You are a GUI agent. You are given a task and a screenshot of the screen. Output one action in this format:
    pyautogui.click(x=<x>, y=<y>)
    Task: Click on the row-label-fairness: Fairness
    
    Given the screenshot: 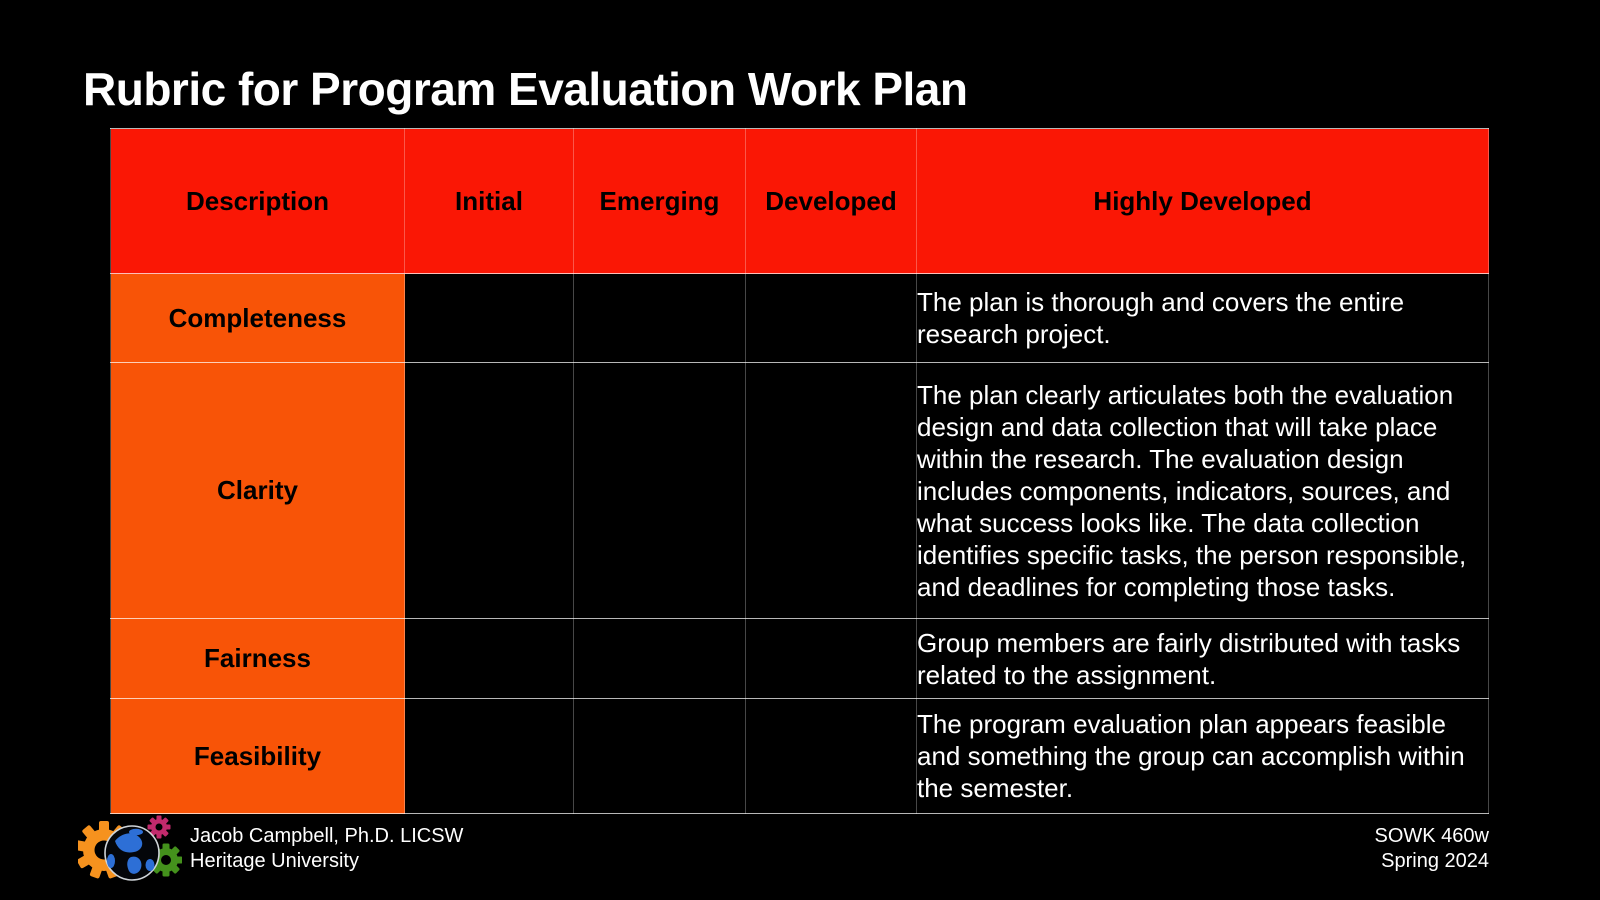 What is the action you would take?
    pyautogui.click(x=257, y=658)
    